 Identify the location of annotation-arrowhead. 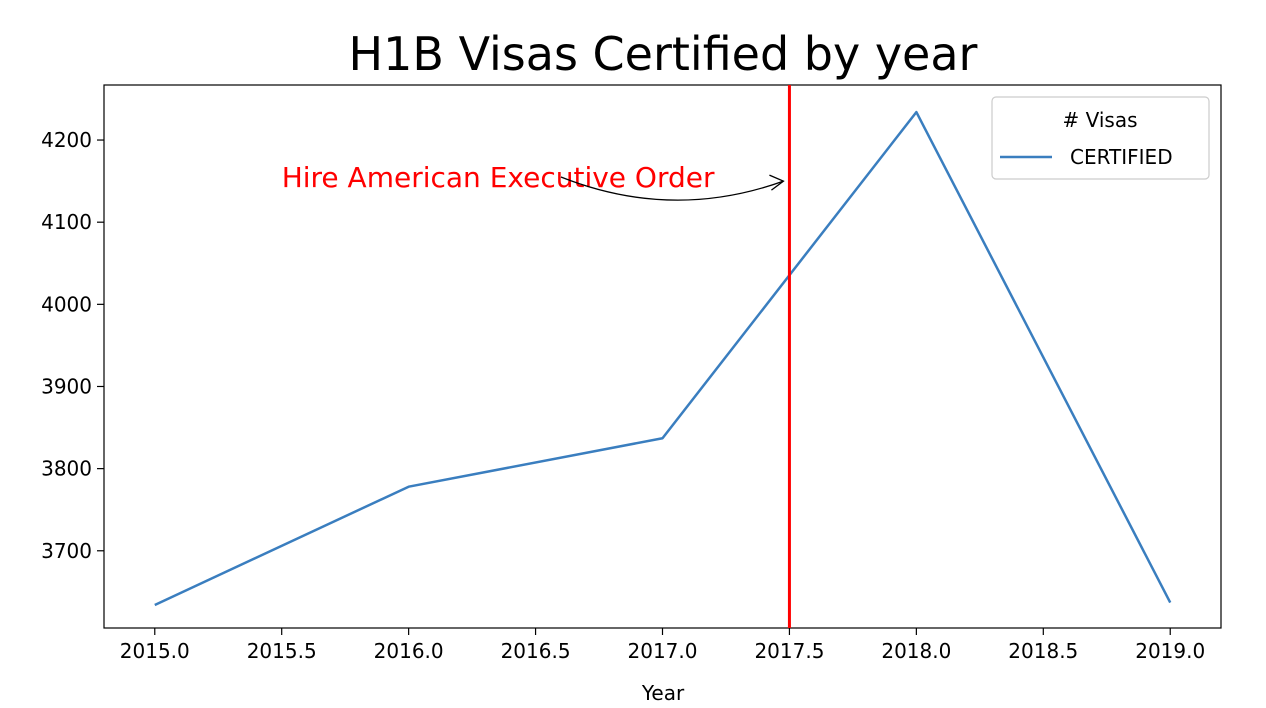
(777, 182).